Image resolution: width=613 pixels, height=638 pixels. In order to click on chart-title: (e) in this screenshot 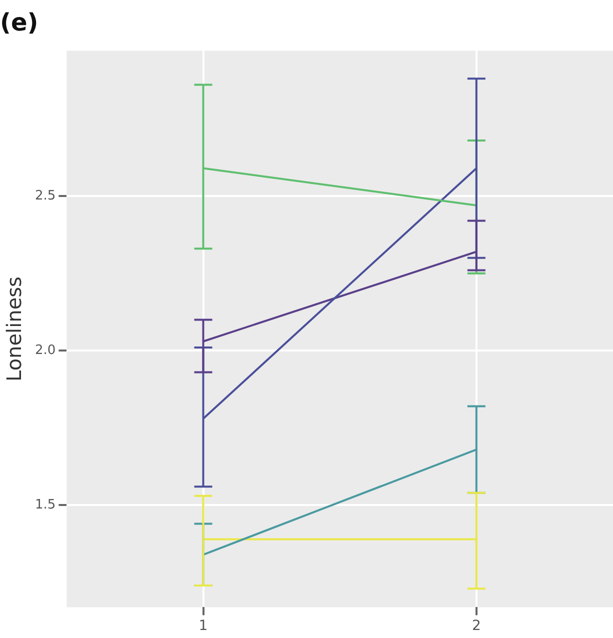, I will do `click(19, 22)`.